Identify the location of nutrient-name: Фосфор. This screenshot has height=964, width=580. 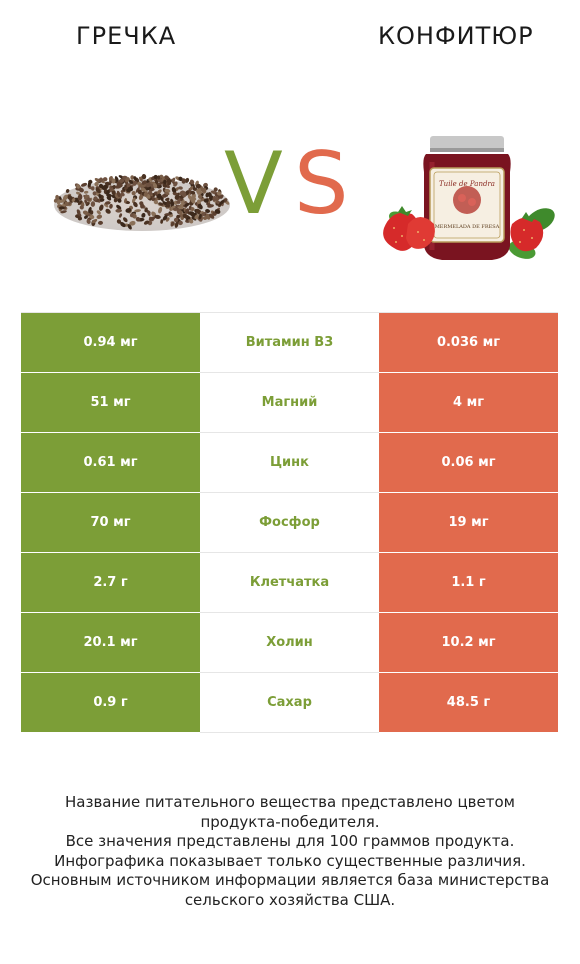
(289, 522).